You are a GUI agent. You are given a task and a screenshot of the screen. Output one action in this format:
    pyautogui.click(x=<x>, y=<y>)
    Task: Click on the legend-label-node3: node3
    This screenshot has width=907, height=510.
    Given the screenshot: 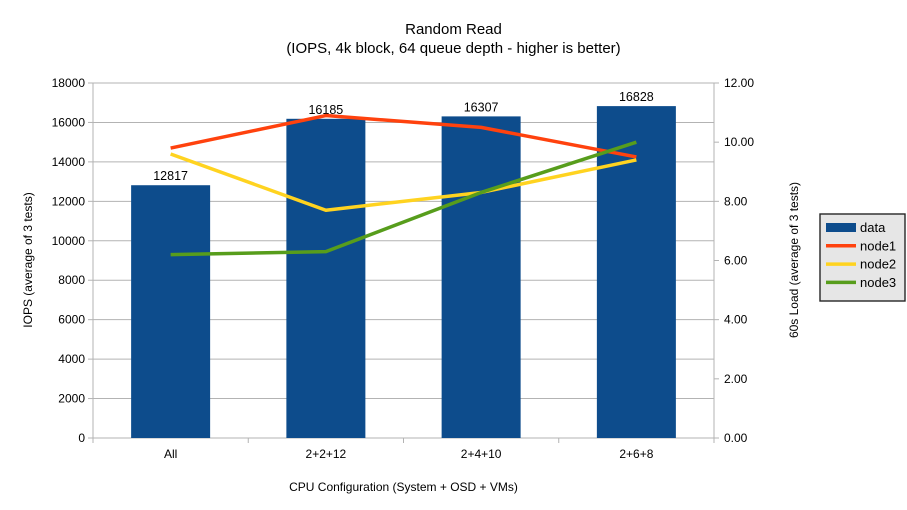 What is the action you would take?
    pyautogui.click(x=878, y=282)
    